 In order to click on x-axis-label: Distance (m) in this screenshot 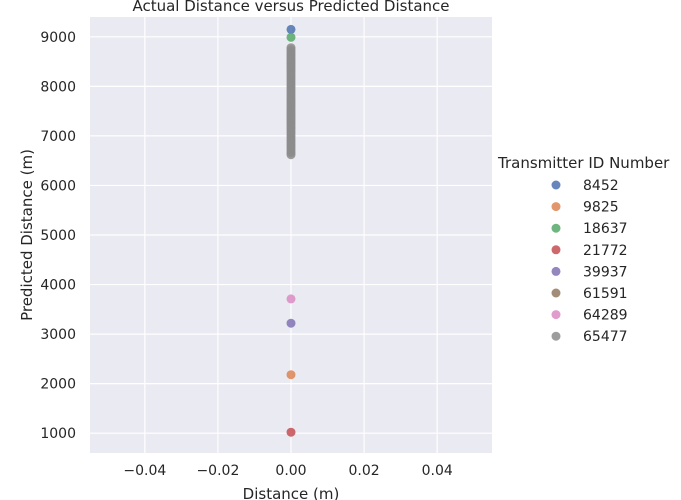, I will do `click(291, 492)`.